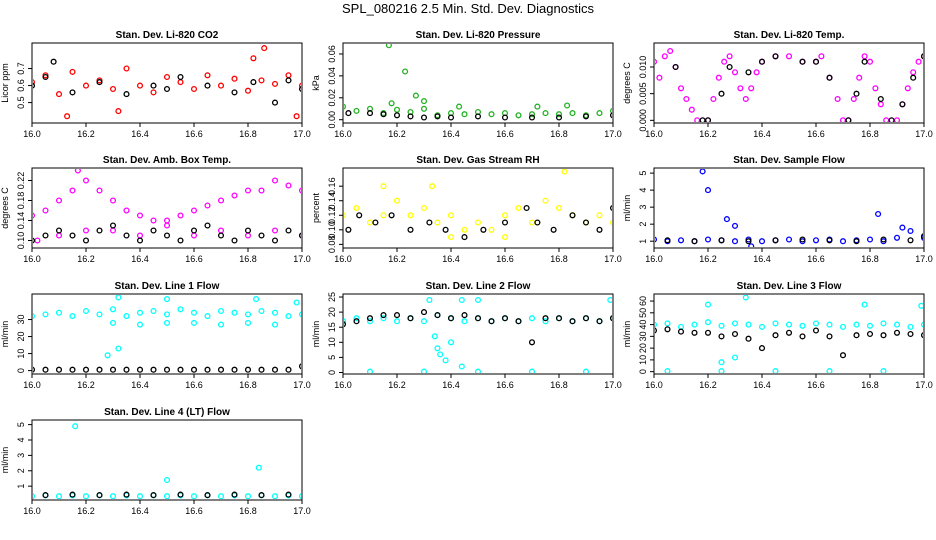 This screenshot has height=540, width=936. What do you see at coordinates (194, 385) in the screenshot?
I see `x-tick-label: 16.6` at bounding box center [194, 385].